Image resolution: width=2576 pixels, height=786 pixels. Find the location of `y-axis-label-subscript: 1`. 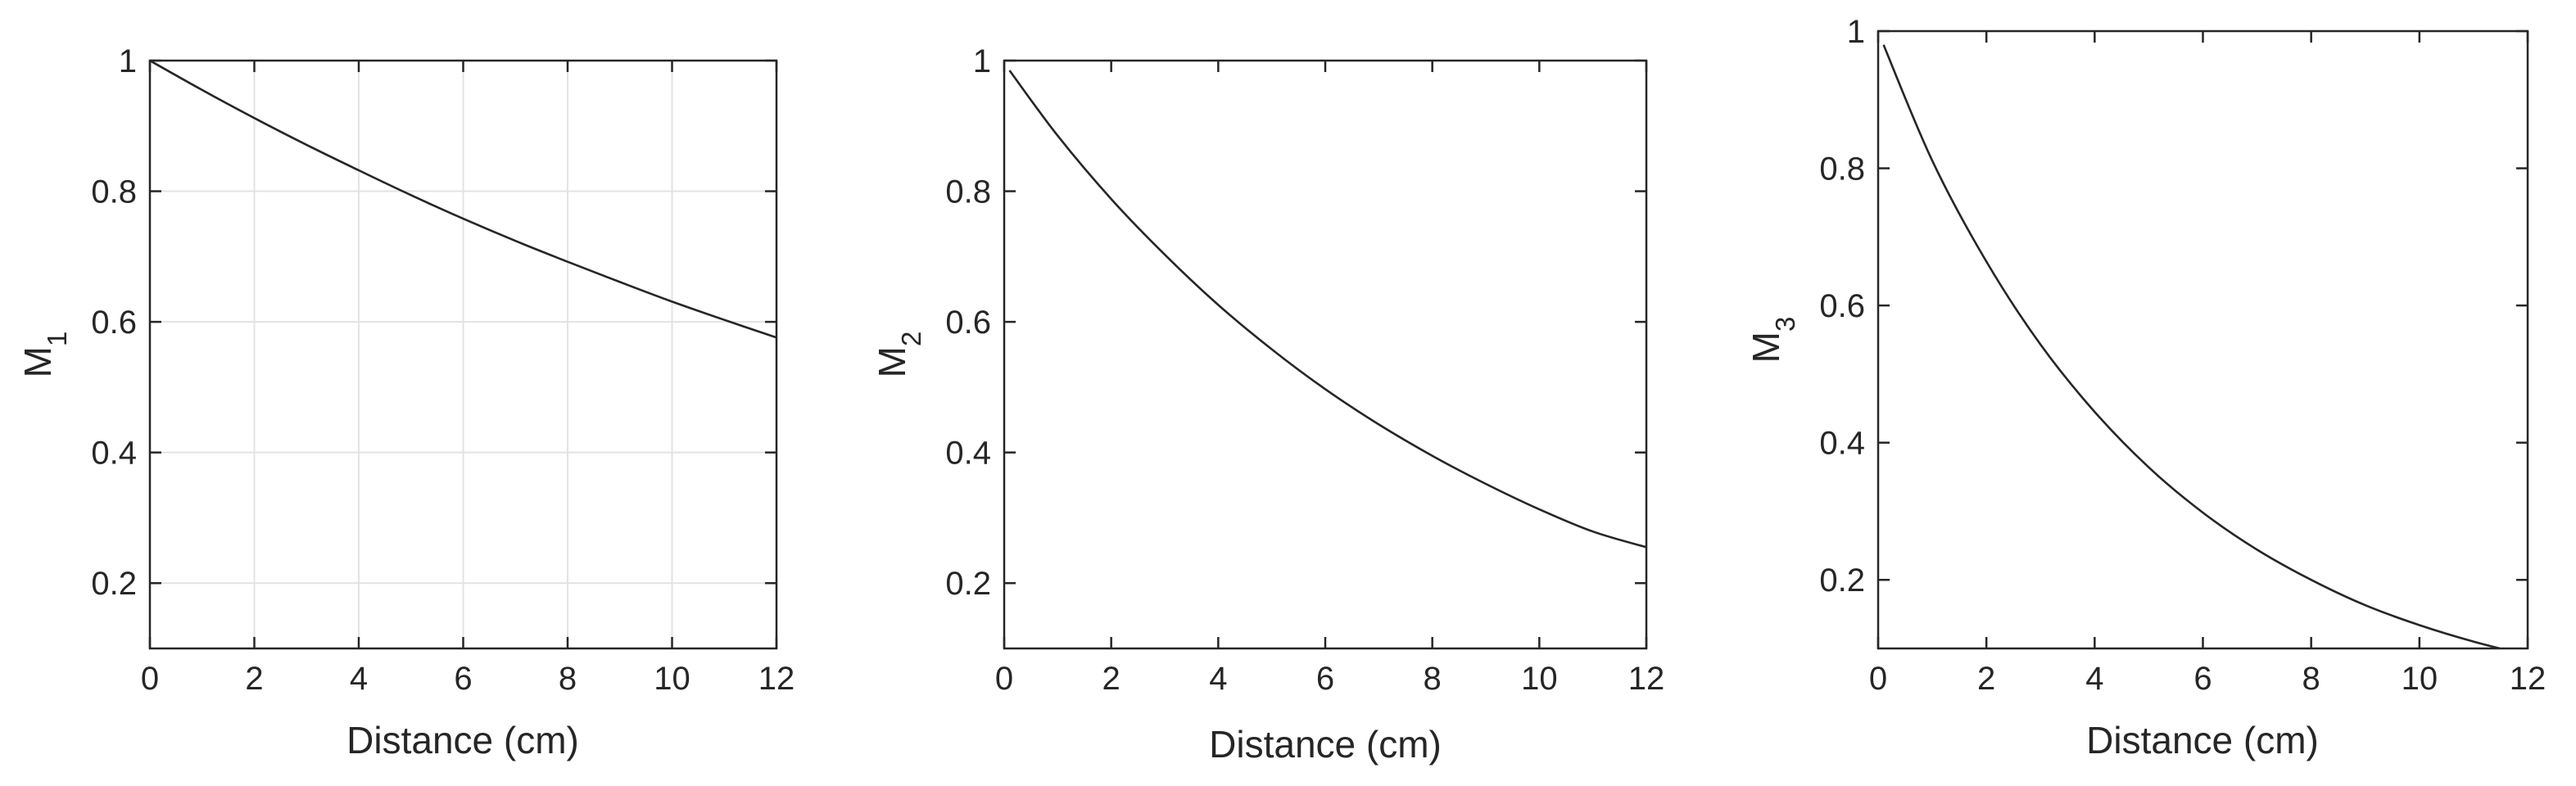

y-axis-label-subscript: 1 is located at coordinates (57, 339).